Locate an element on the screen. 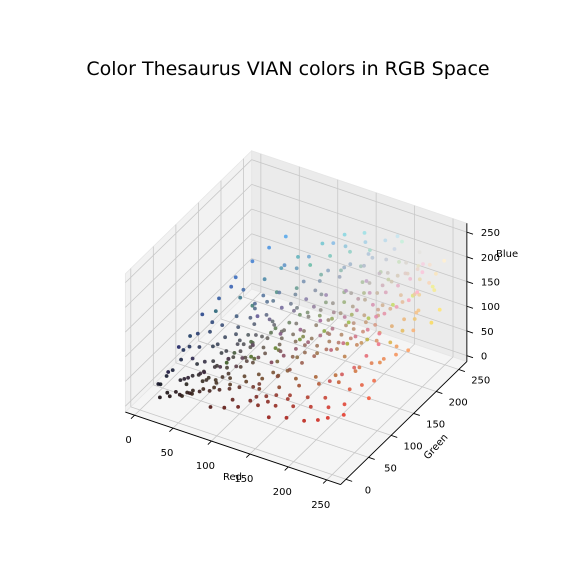  y-tick-label: 50 is located at coordinates (390, 468).